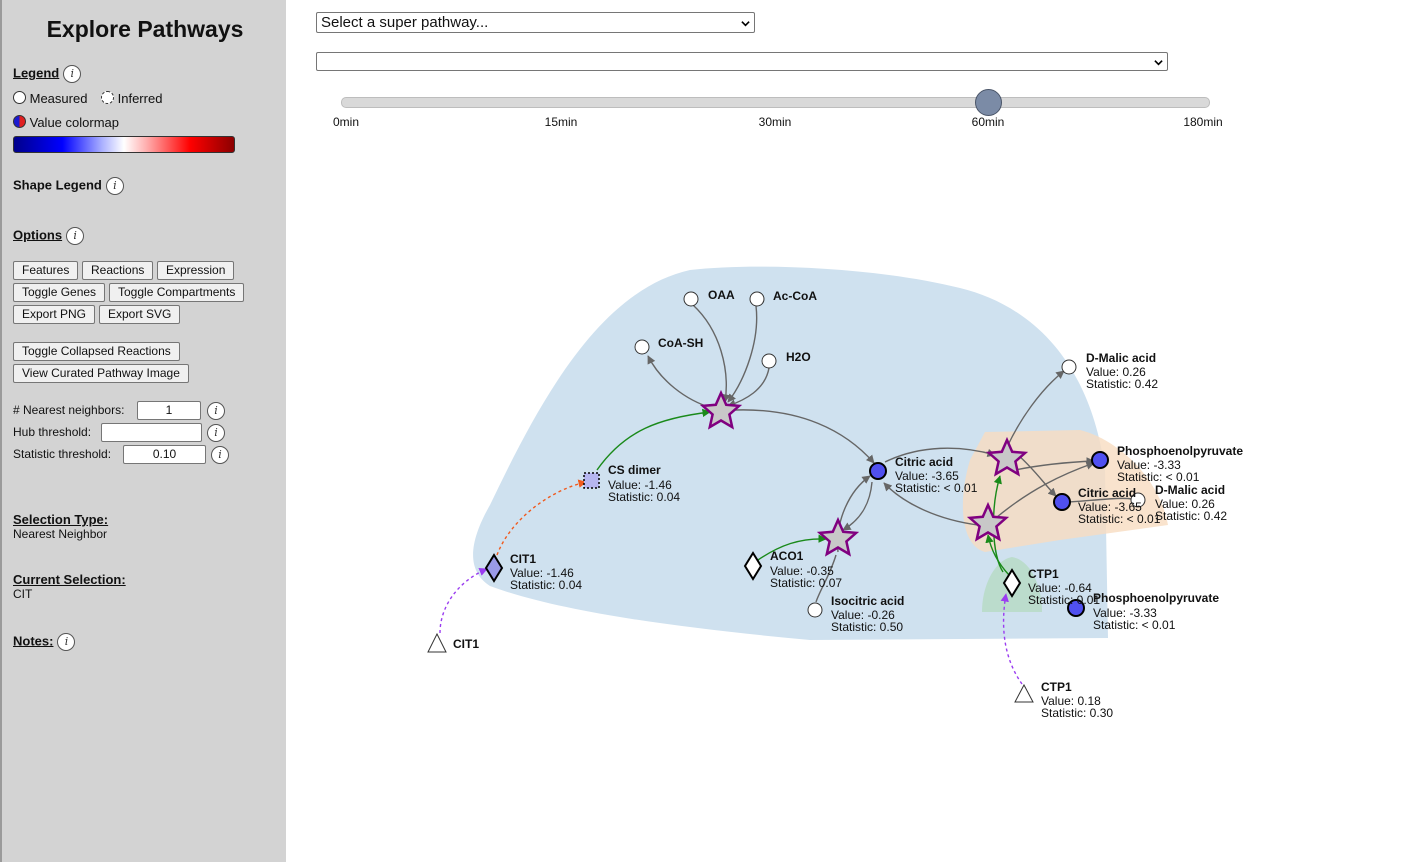 Image resolution: width=1418 pixels, height=862 pixels. Describe the element at coordinates (775, 102) in the screenshot. I see `timepoint-slider-track` at that location.